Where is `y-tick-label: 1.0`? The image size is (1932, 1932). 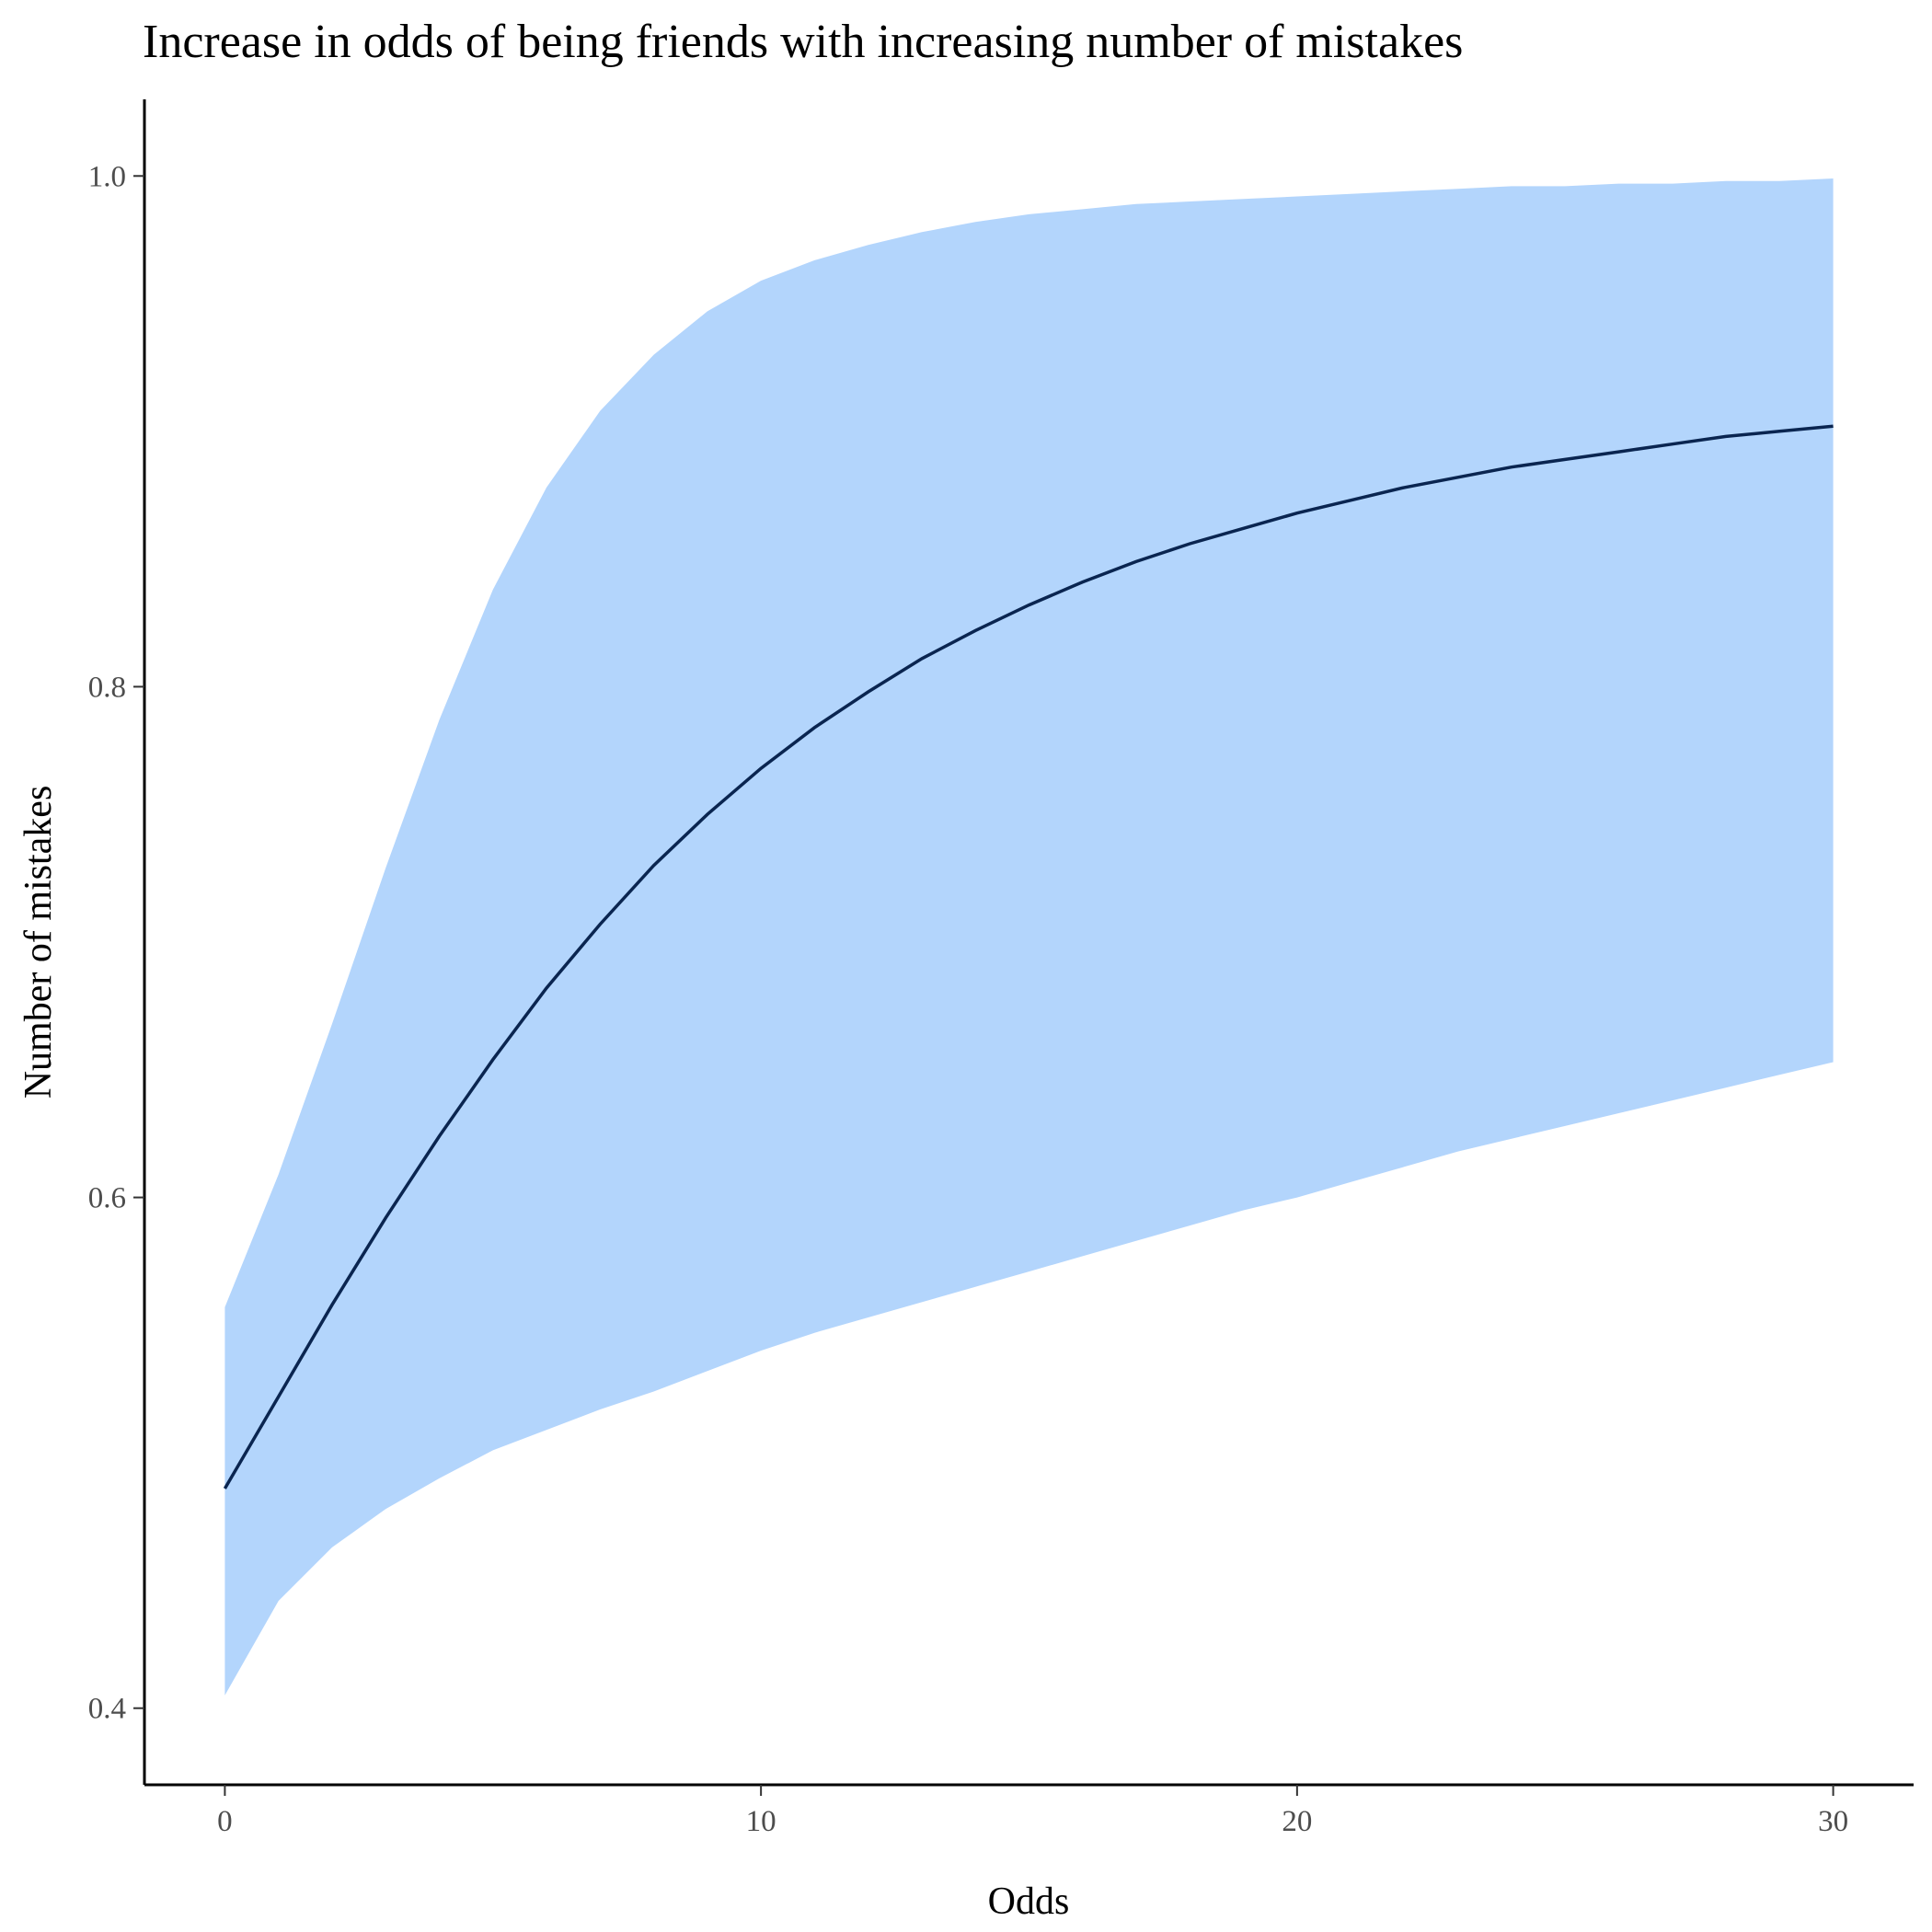 y-tick-label: 1.0 is located at coordinates (107, 176).